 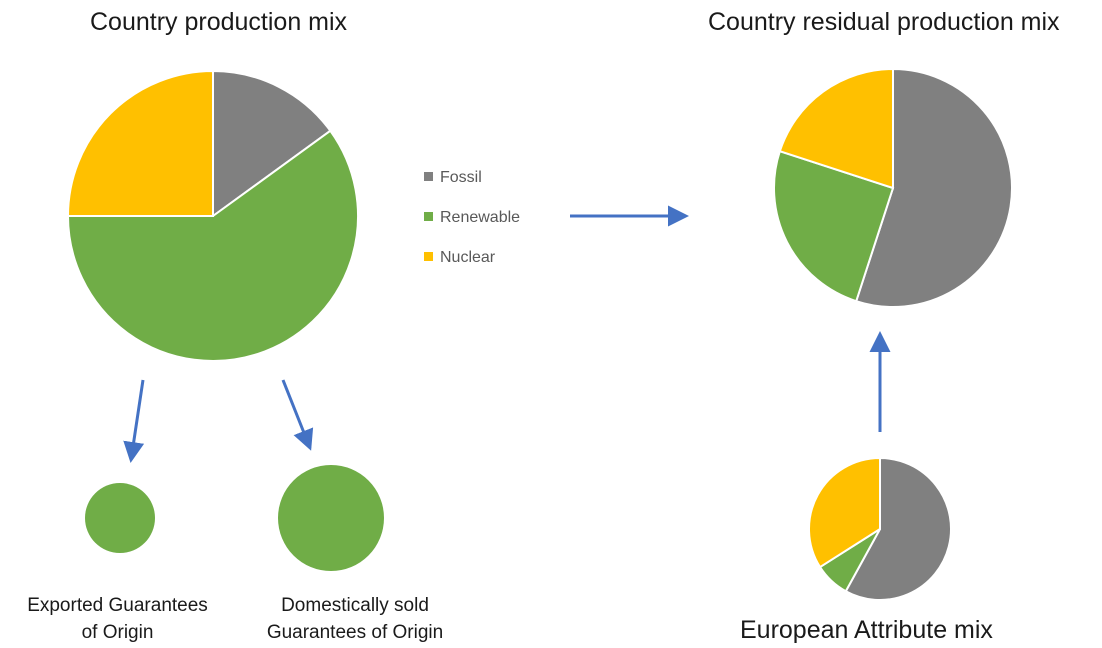 What do you see at coordinates (355, 632) in the screenshot?
I see `domestic-go-caption-line-2: Guarantees of Origin` at bounding box center [355, 632].